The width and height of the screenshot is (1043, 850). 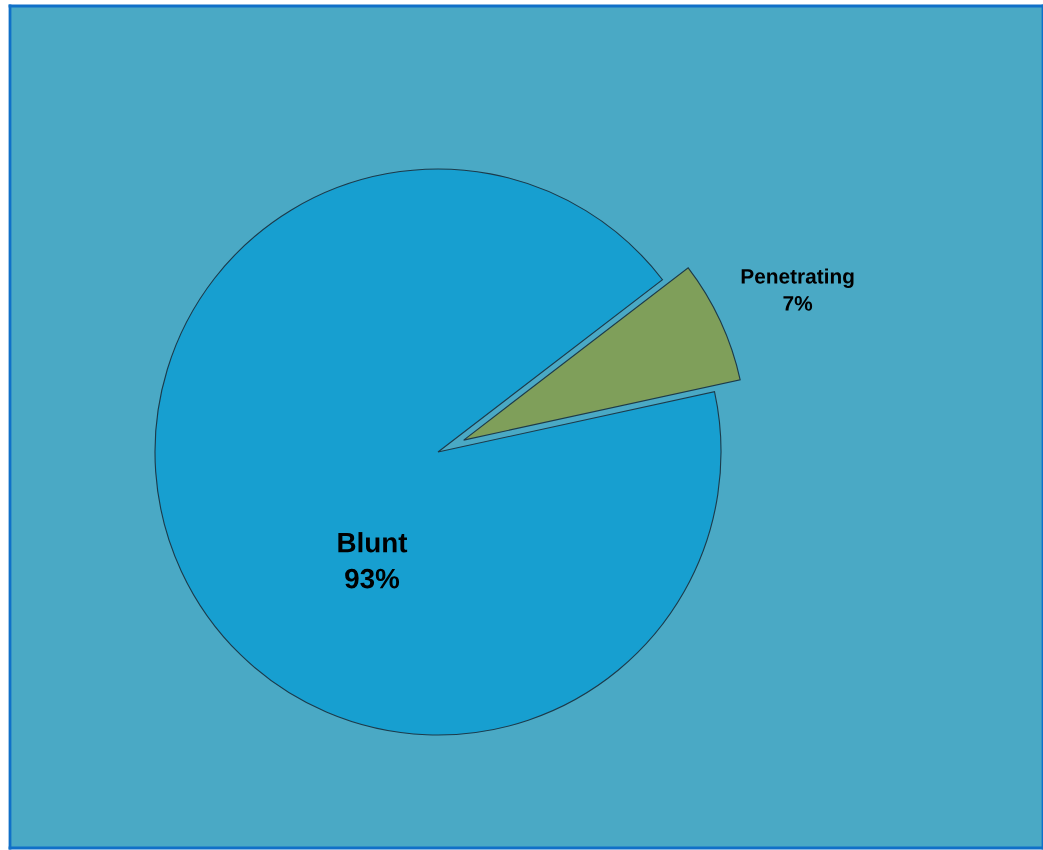 What do you see at coordinates (372, 578) in the screenshot?
I see `data-label: 93%` at bounding box center [372, 578].